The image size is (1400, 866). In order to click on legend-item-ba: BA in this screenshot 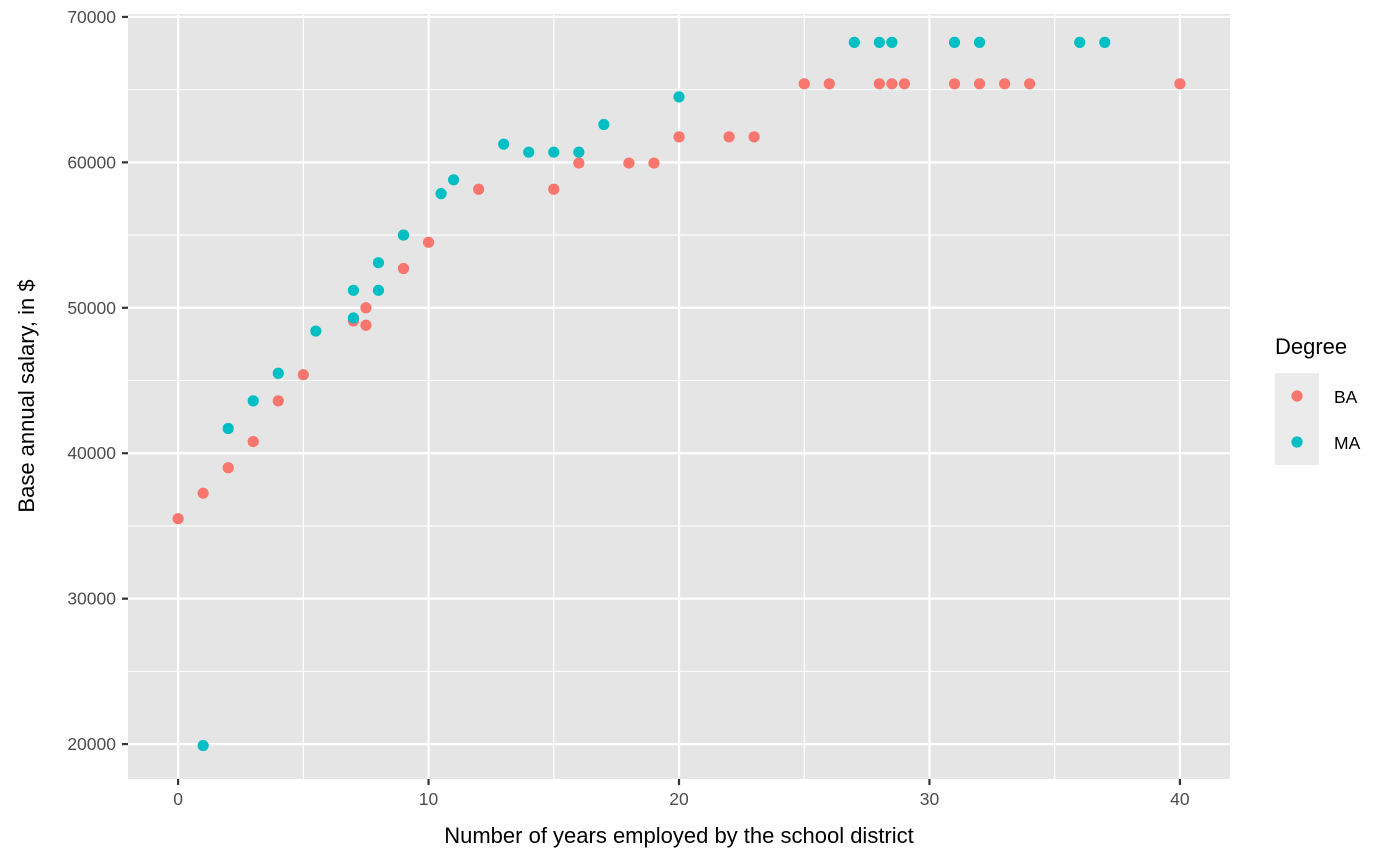, I will do `click(1316, 396)`.